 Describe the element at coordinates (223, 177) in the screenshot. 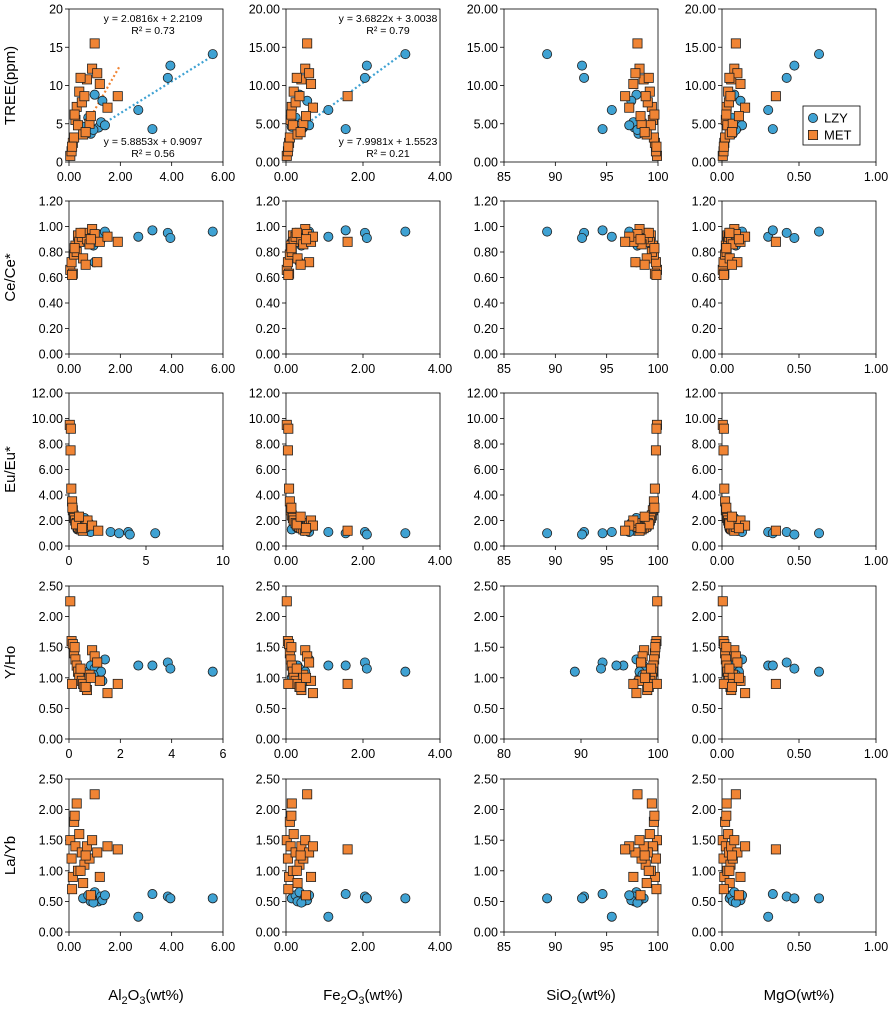

I see `x-tick-label: 6.00` at that location.